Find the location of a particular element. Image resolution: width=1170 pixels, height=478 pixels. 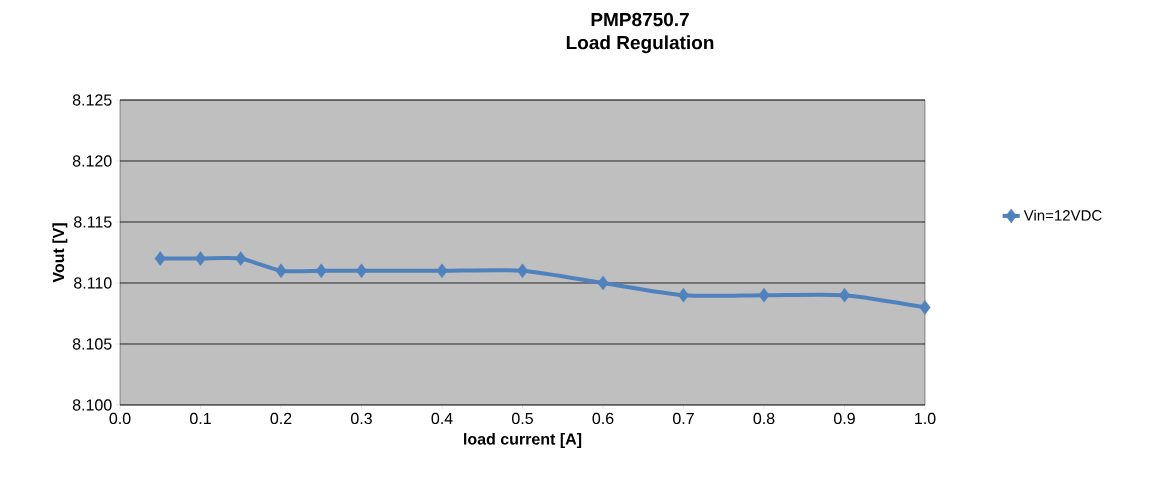

y-tick-label: 8.115 is located at coordinates (93, 222).